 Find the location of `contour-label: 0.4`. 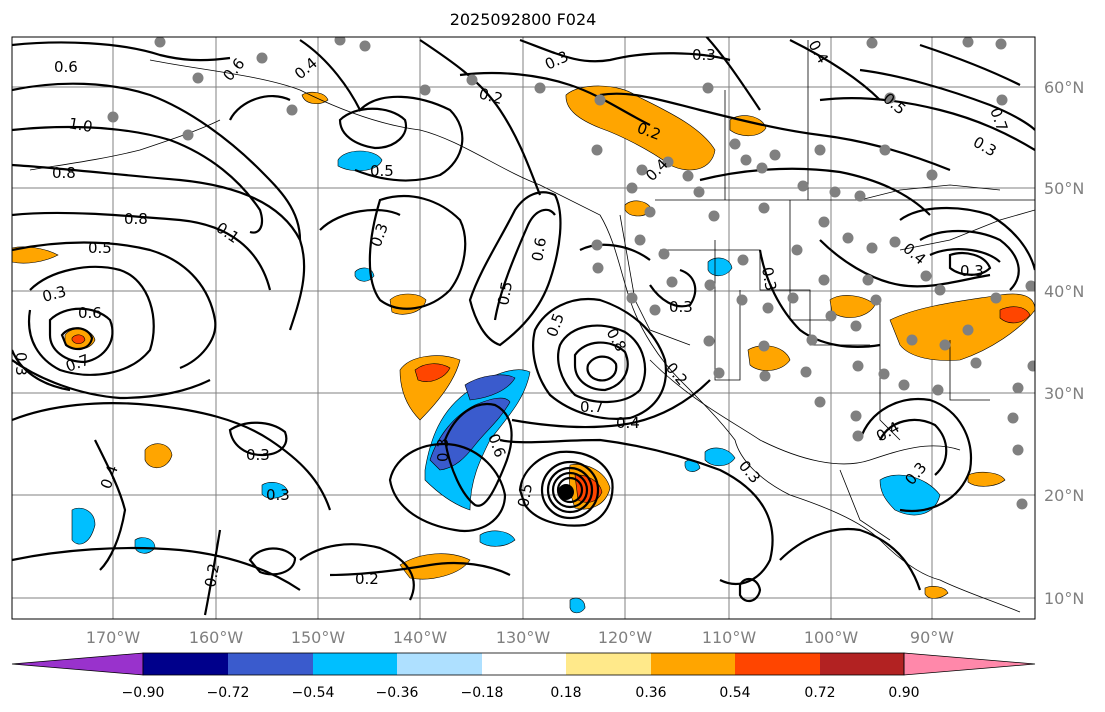

contour-label: 0.4 is located at coordinates (628, 423).